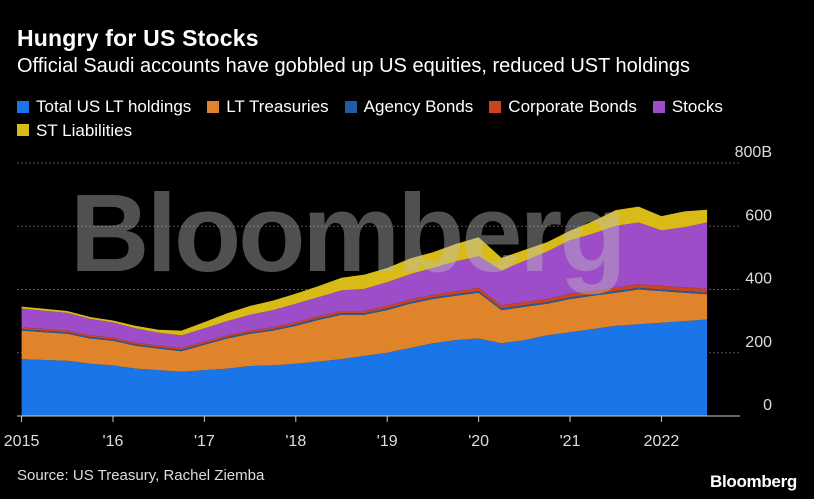  I want to click on series-area-lt-treasuries, so click(364, 330).